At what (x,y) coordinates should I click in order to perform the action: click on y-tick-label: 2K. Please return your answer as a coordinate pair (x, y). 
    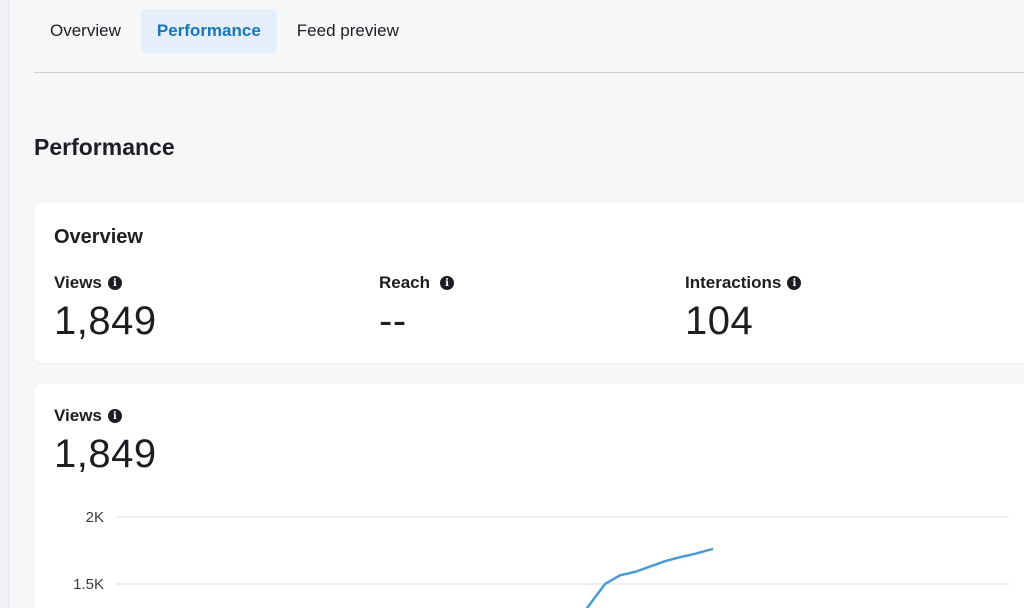
    Looking at the image, I should click on (95, 517).